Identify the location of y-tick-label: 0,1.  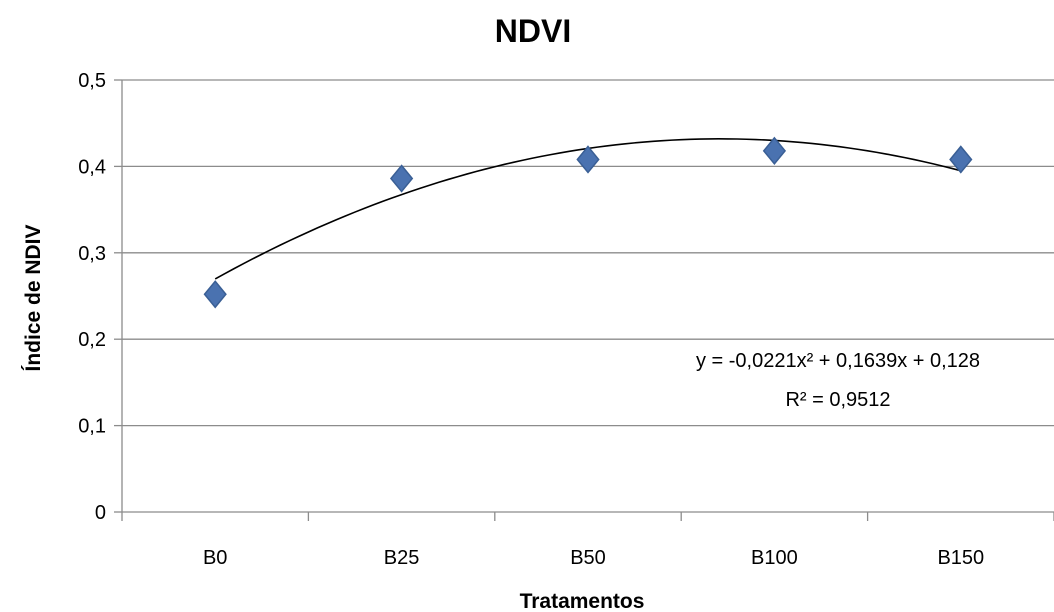
(92, 427).